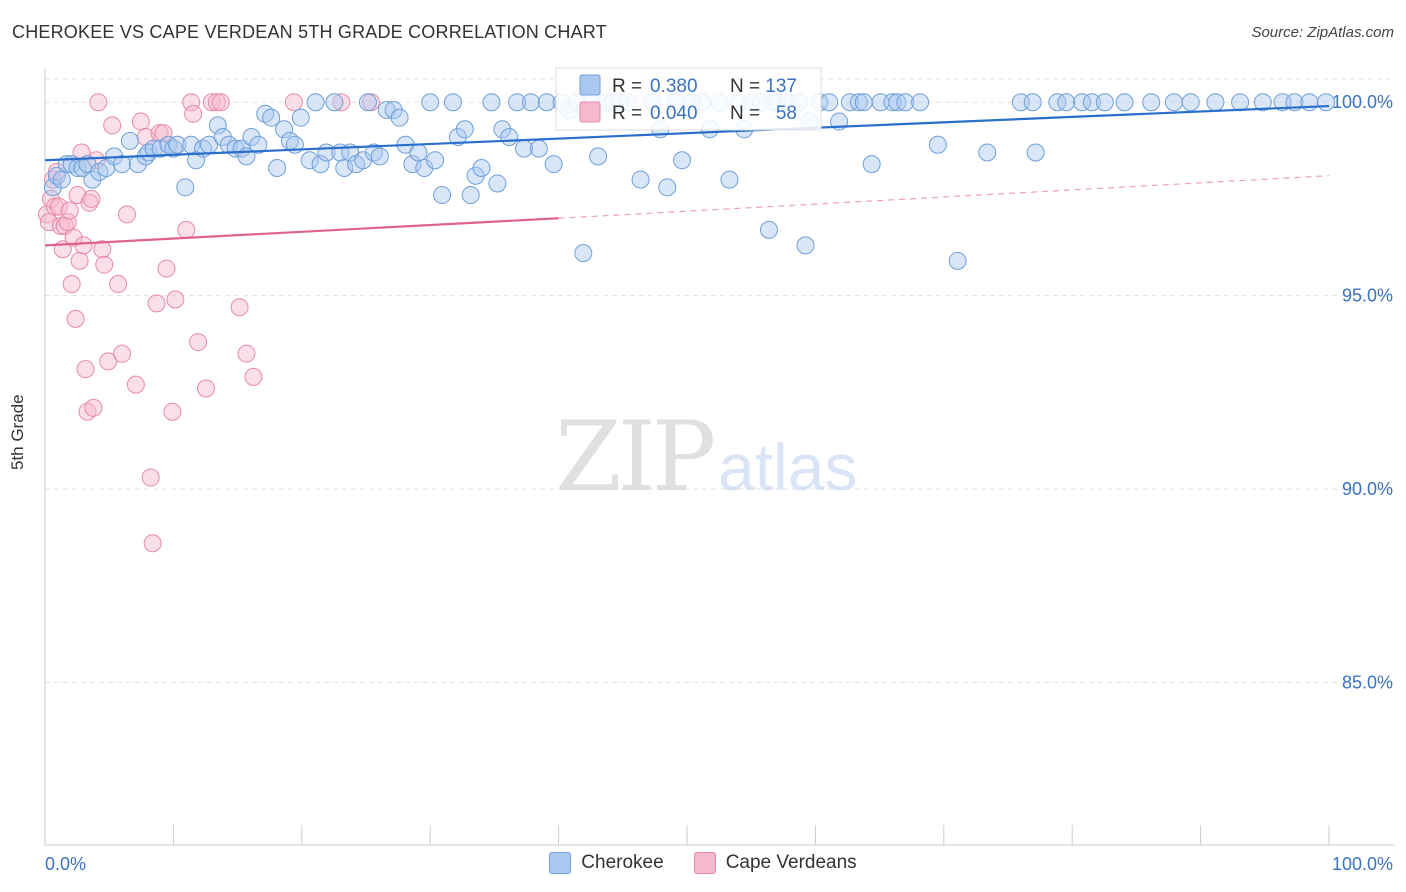 This screenshot has height=892, width=1406. What do you see at coordinates (1367, 489) in the screenshot?
I see `y-tick-label: 90.0%` at bounding box center [1367, 489].